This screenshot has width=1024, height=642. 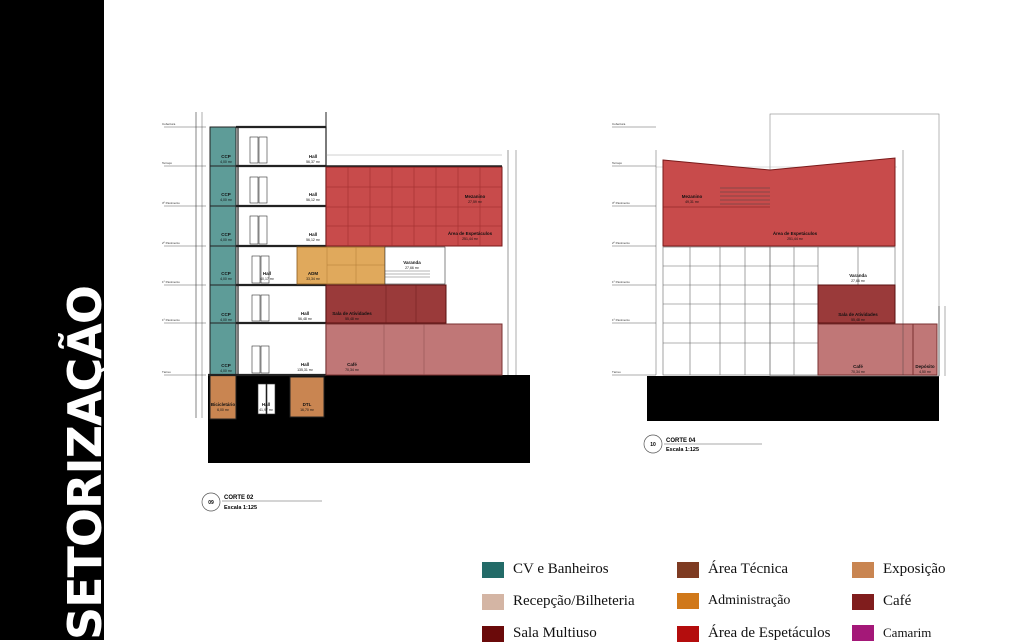 I want to click on room-area: 16,70 m², so click(x=307, y=410).